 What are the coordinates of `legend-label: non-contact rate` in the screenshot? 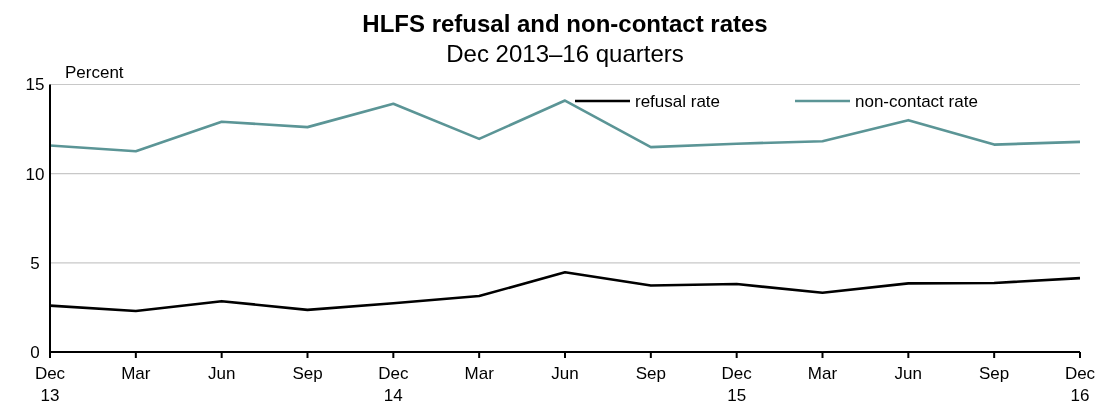 It's located at (916, 101).